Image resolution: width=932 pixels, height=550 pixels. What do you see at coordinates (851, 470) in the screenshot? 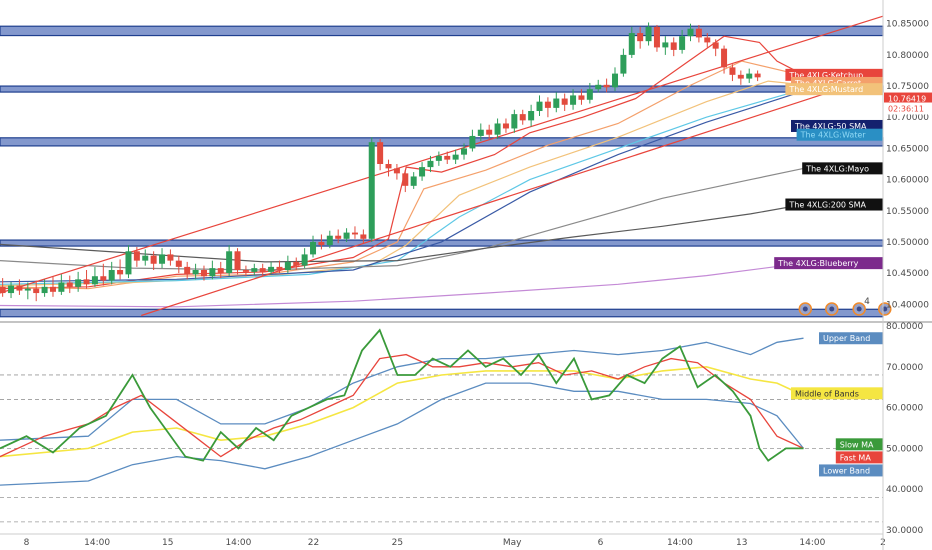
I see `osc-tag: Lower Band` at bounding box center [851, 470].